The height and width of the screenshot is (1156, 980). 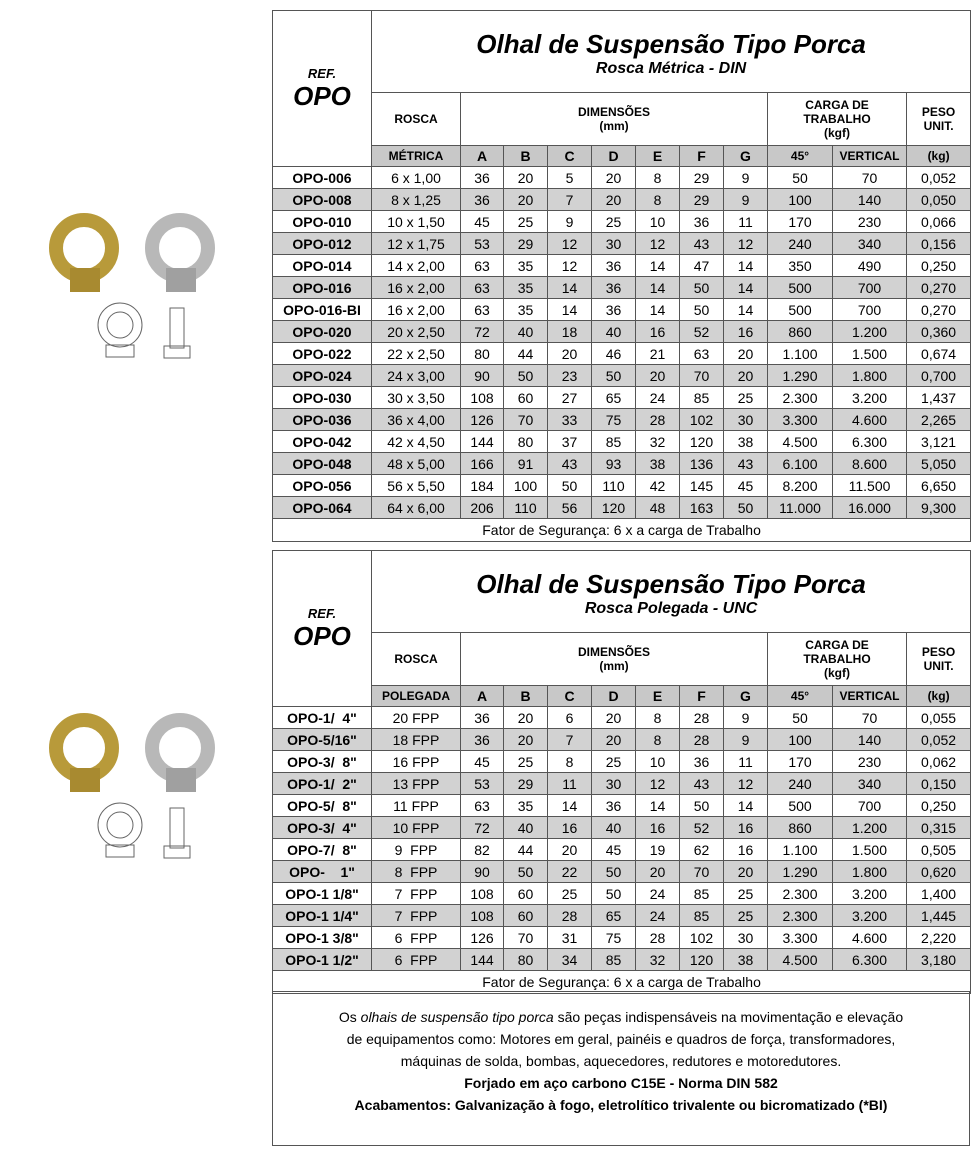 I want to click on ref-cell: OPO- 1", so click(x=322, y=871).